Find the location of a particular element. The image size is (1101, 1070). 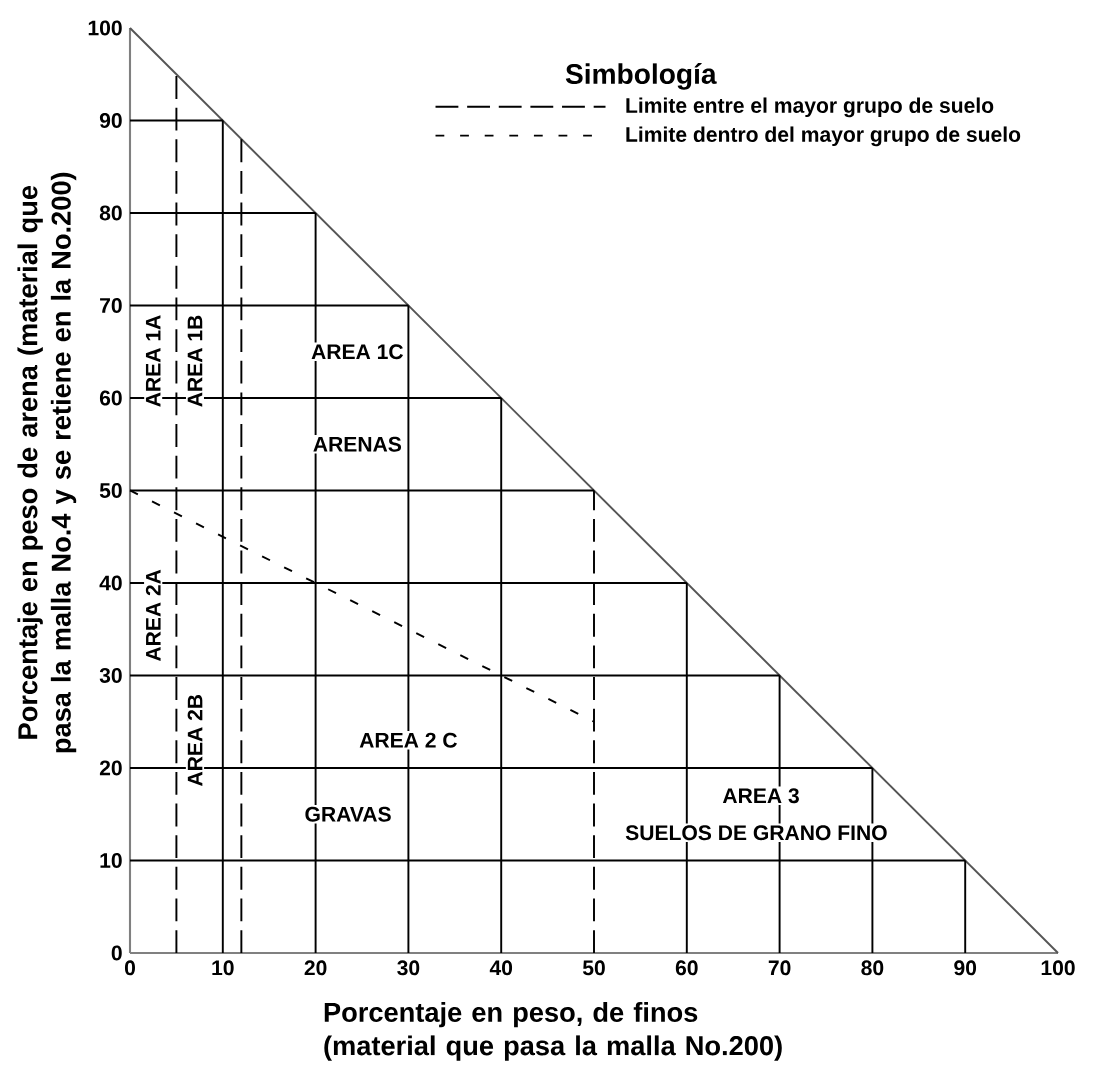

y-tick-label: 40 is located at coordinates (110, 583).